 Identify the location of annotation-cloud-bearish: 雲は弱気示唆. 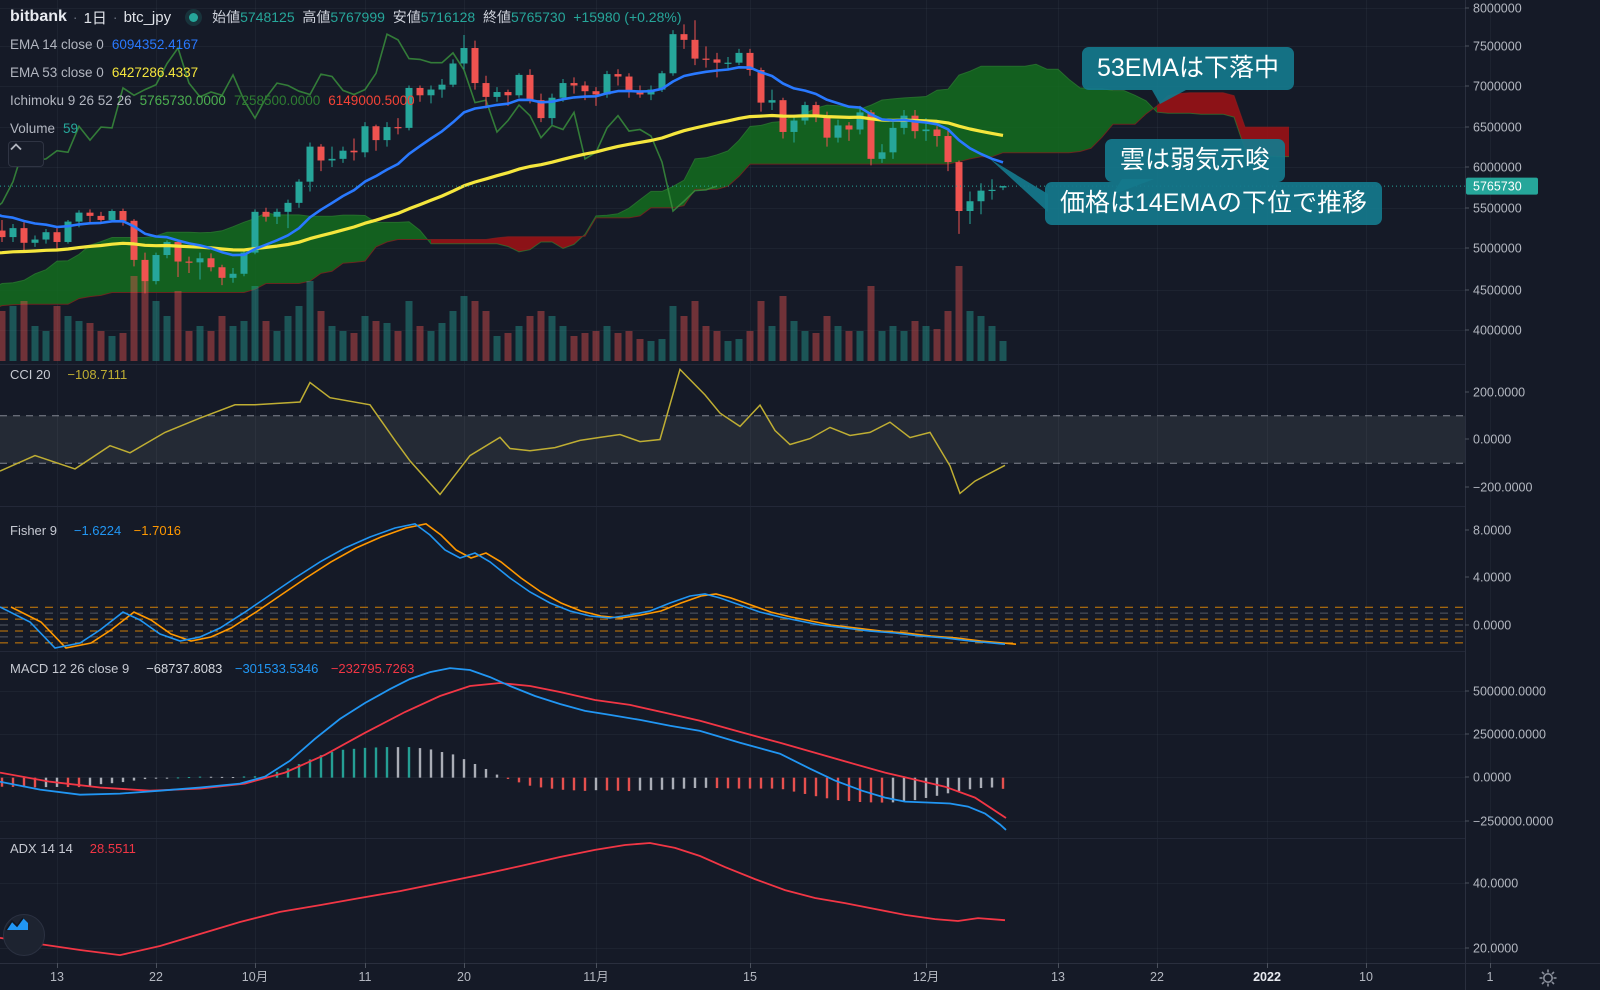
(1195, 160).